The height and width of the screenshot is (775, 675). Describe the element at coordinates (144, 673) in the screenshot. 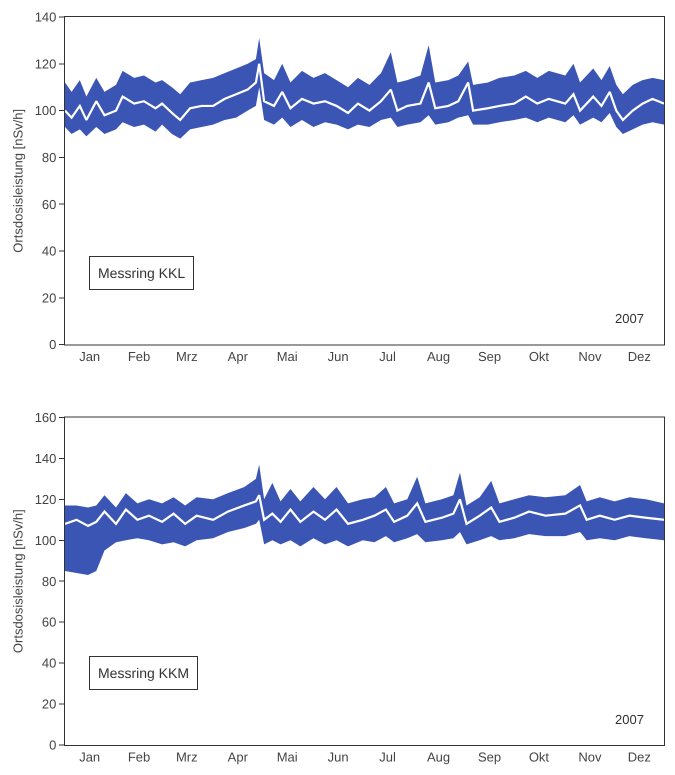

I see `annotation: Messring KKM` at that location.